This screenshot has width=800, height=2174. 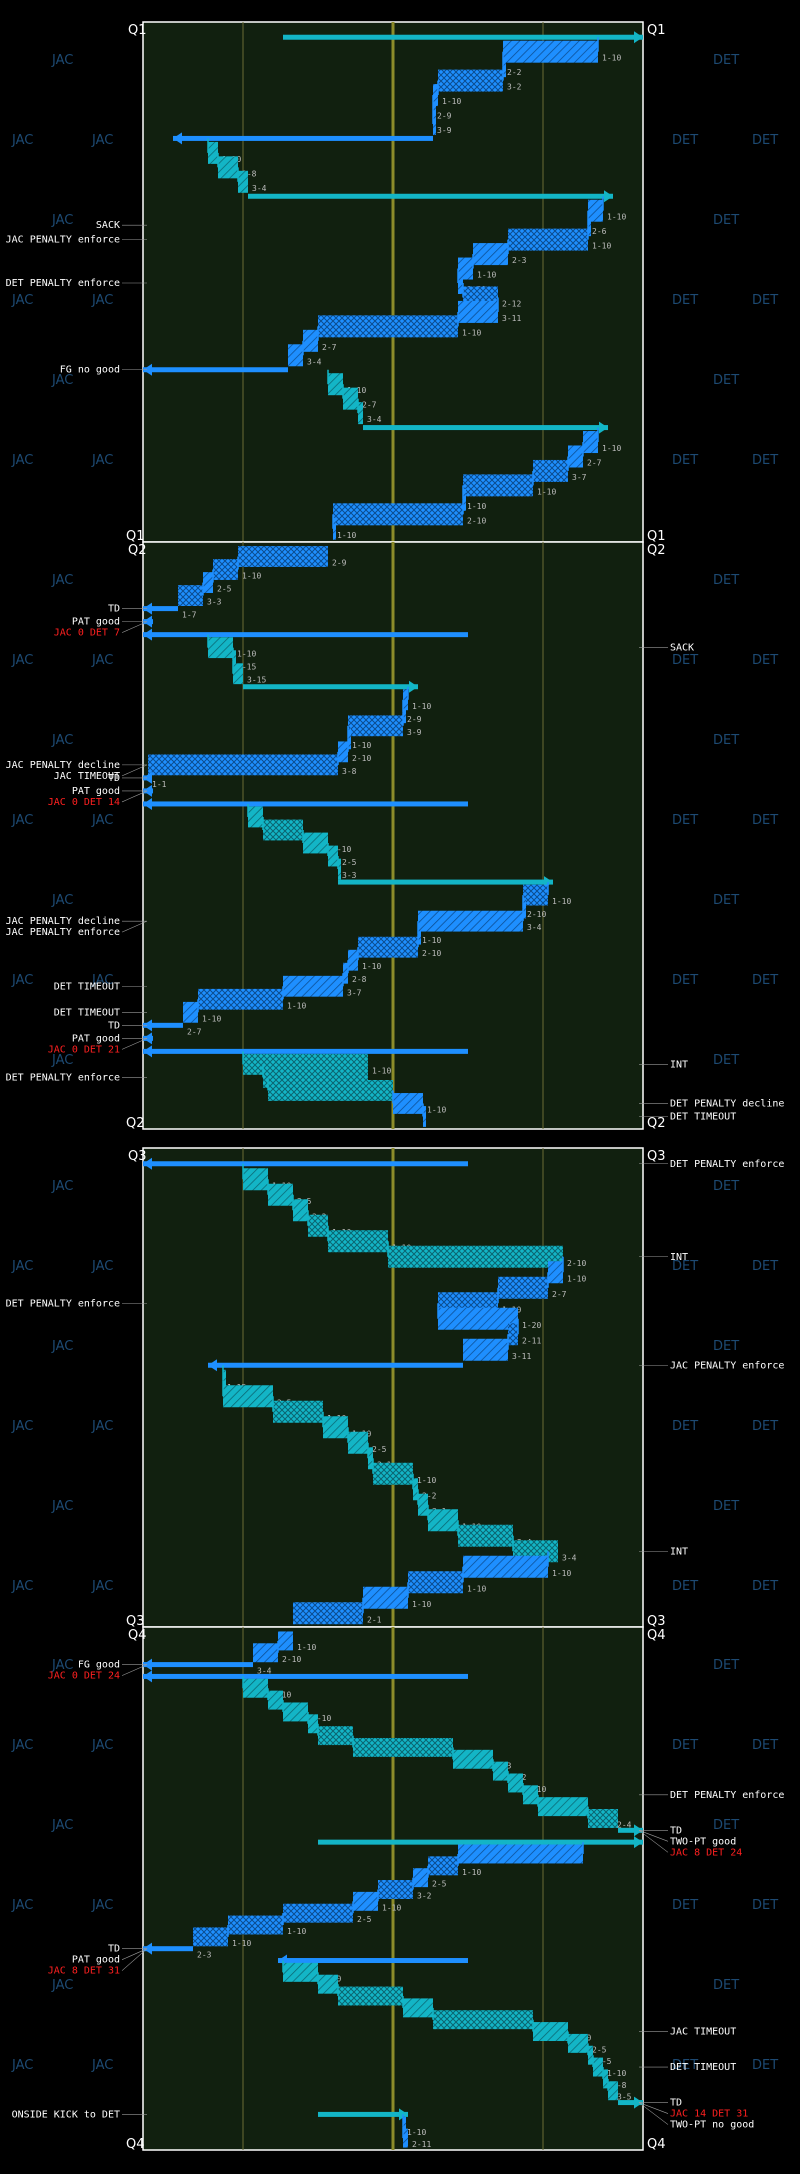 I want to click on event-label: DET TIMEOUT, so click(x=703, y=1116).